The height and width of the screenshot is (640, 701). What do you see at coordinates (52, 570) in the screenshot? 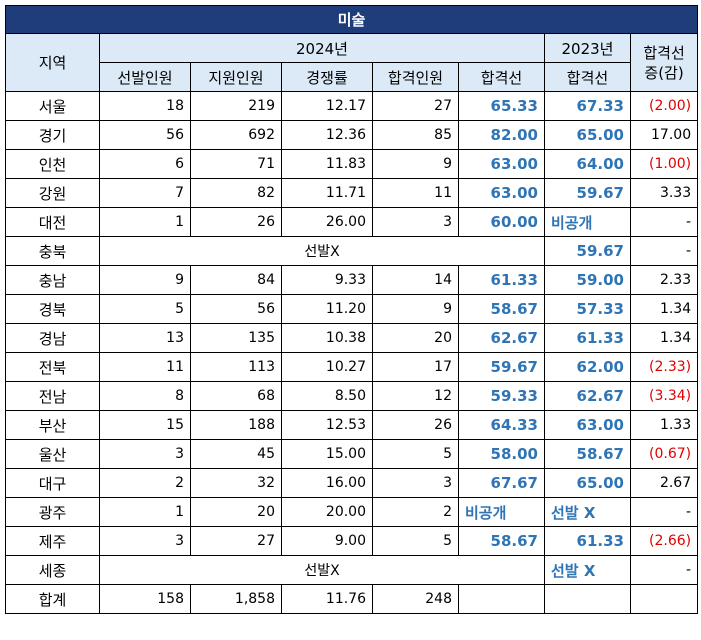
I see `region-cell: 세종` at bounding box center [52, 570].